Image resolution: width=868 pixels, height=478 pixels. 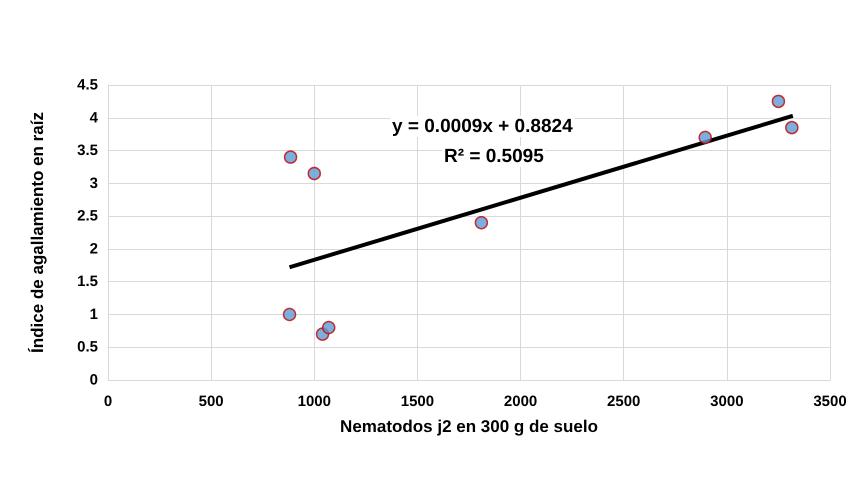 I want to click on x-axis-title: Nematodos j2 en 300 g de suelo, so click(x=469, y=426).